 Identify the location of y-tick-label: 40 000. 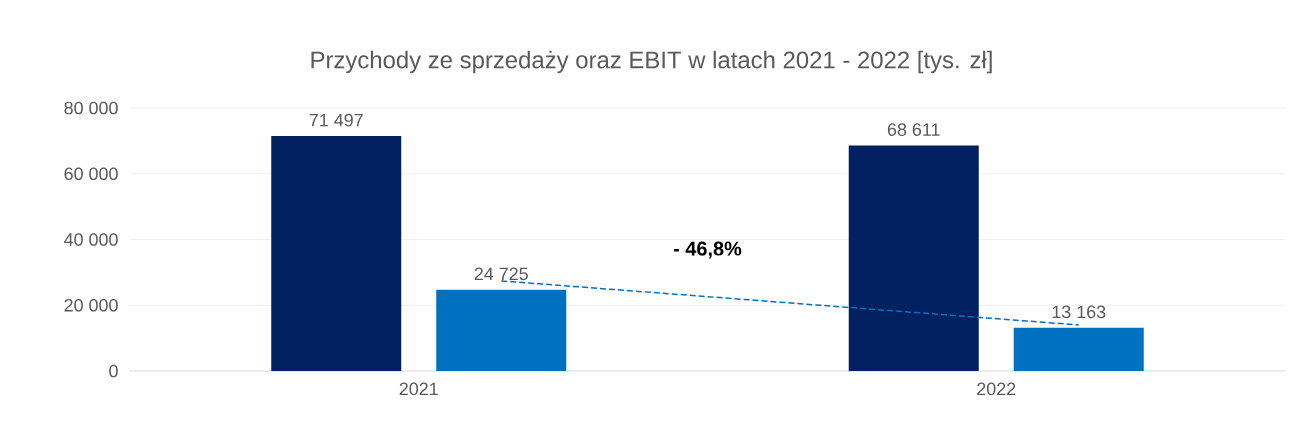
(91, 239).